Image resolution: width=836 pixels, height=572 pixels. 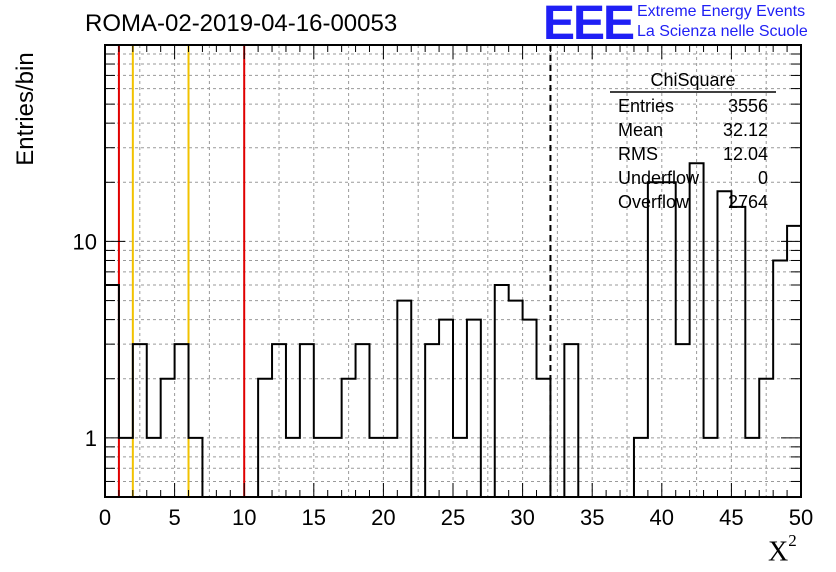 What do you see at coordinates (646, 106) in the screenshot?
I see `stats-label-entries: Entries` at bounding box center [646, 106].